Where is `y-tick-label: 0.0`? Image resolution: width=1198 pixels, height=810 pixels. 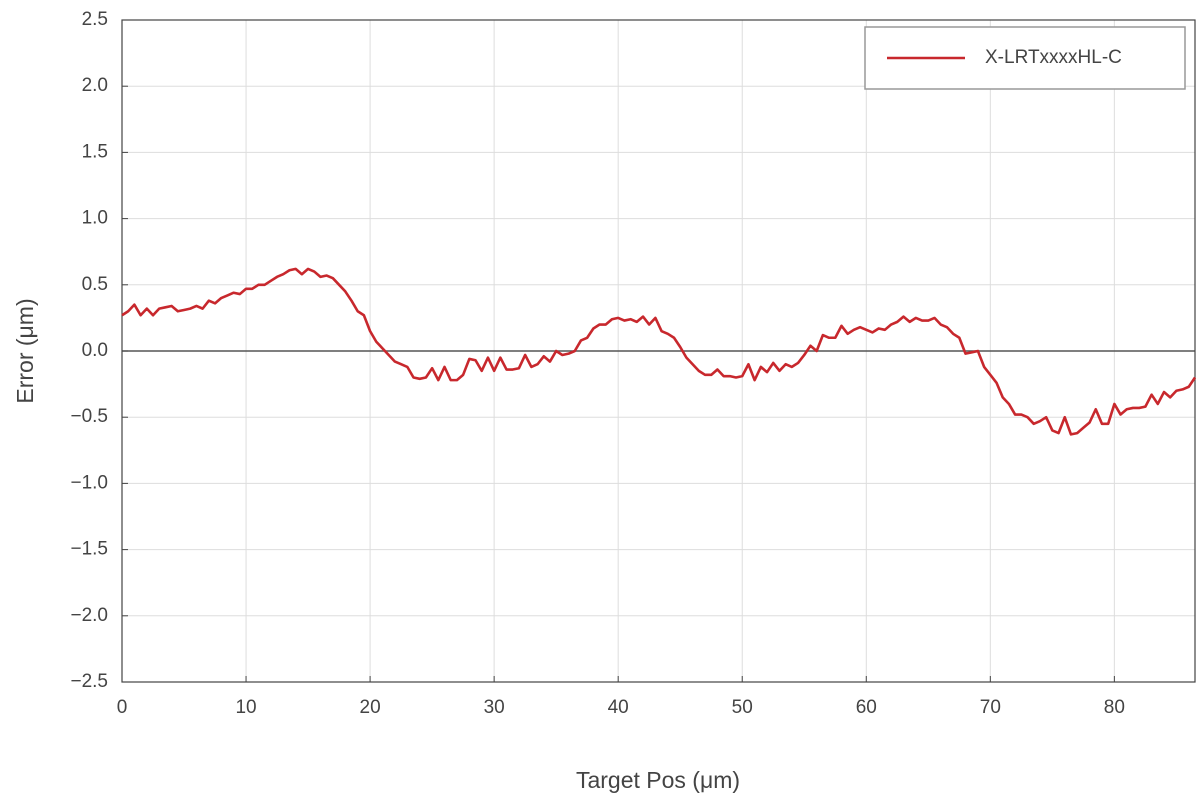 y-tick-label: 0.0 is located at coordinates (95, 350).